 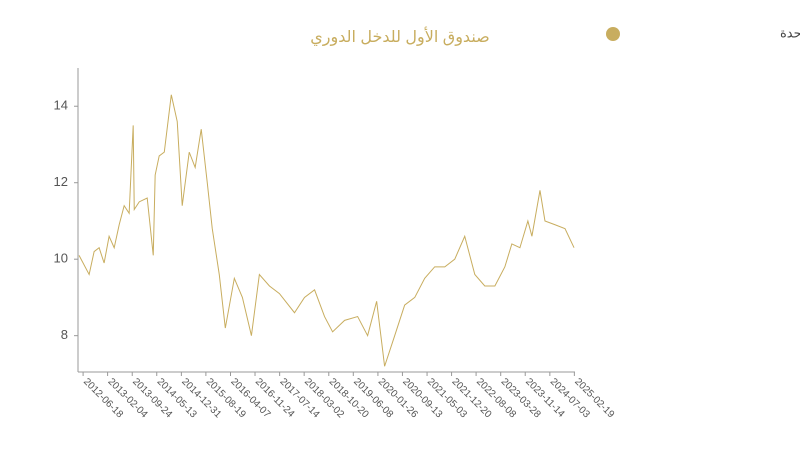 What do you see at coordinates (613, 34) in the screenshot?
I see `legend-swatch` at bounding box center [613, 34].